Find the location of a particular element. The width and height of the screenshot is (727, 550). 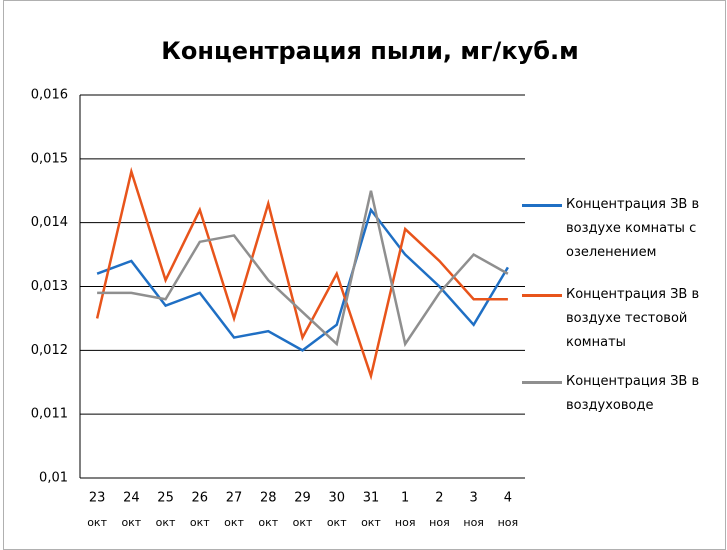

legend-item: Концентрация ЗВ в воздуховоде is located at coordinates (622, 394).